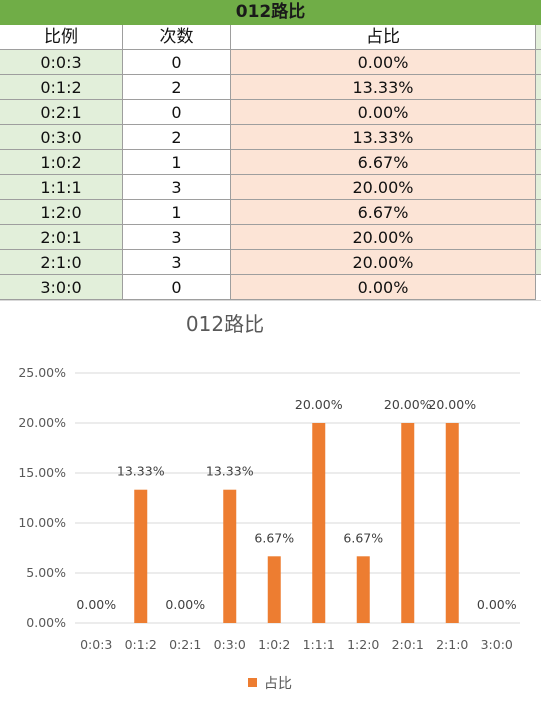  Describe the element at coordinates (42, 422) in the screenshot. I see `y-tick-label: 20.00%` at that location.